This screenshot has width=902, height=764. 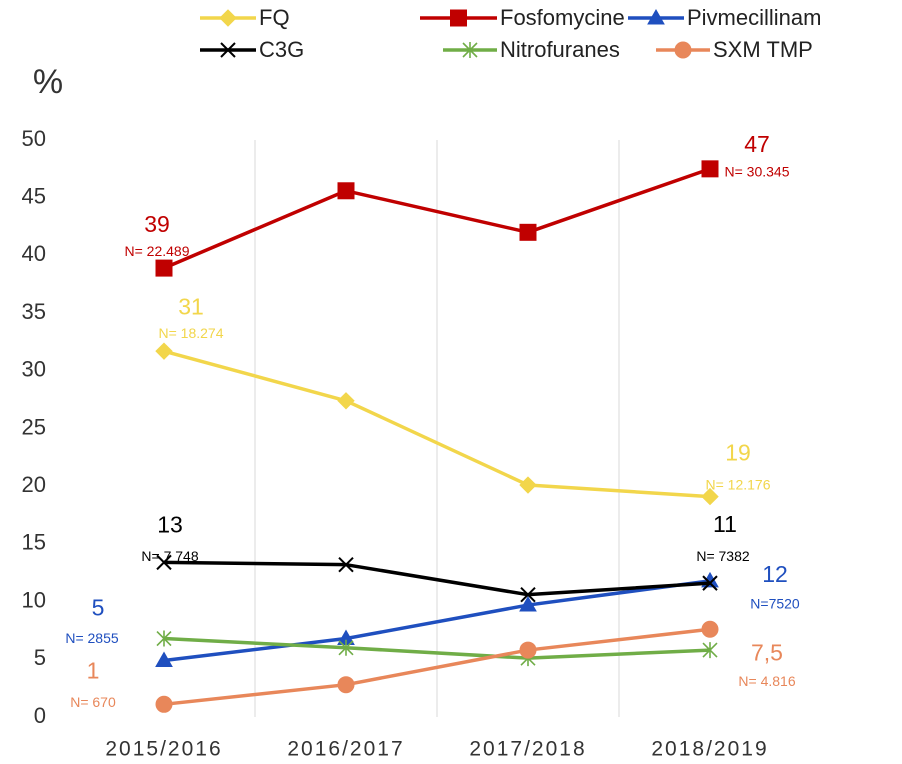 What do you see at coordinates (34, 426) in the screenshot?
I see `y-tick-label: 25` at bounding box center [34, 426].